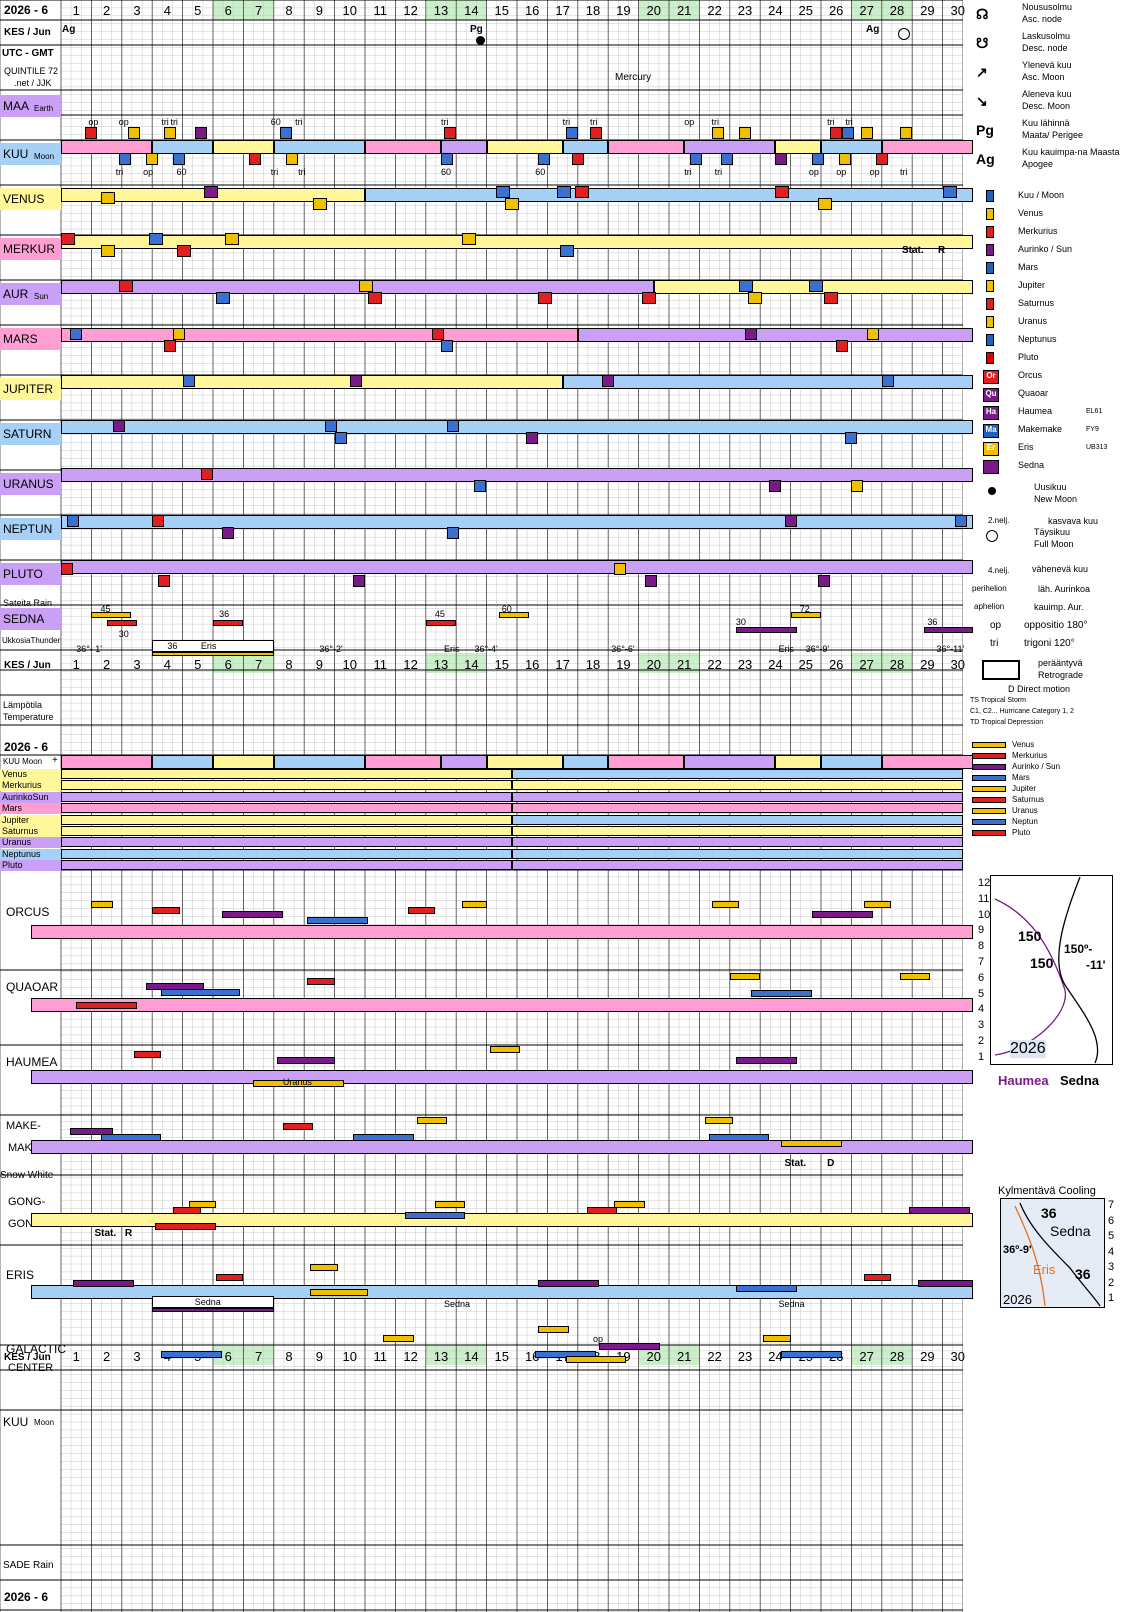  Describe the element at coordinates (30, 389) in the screenshot. I see `jupiter-label-box: JUPITER` at that location.